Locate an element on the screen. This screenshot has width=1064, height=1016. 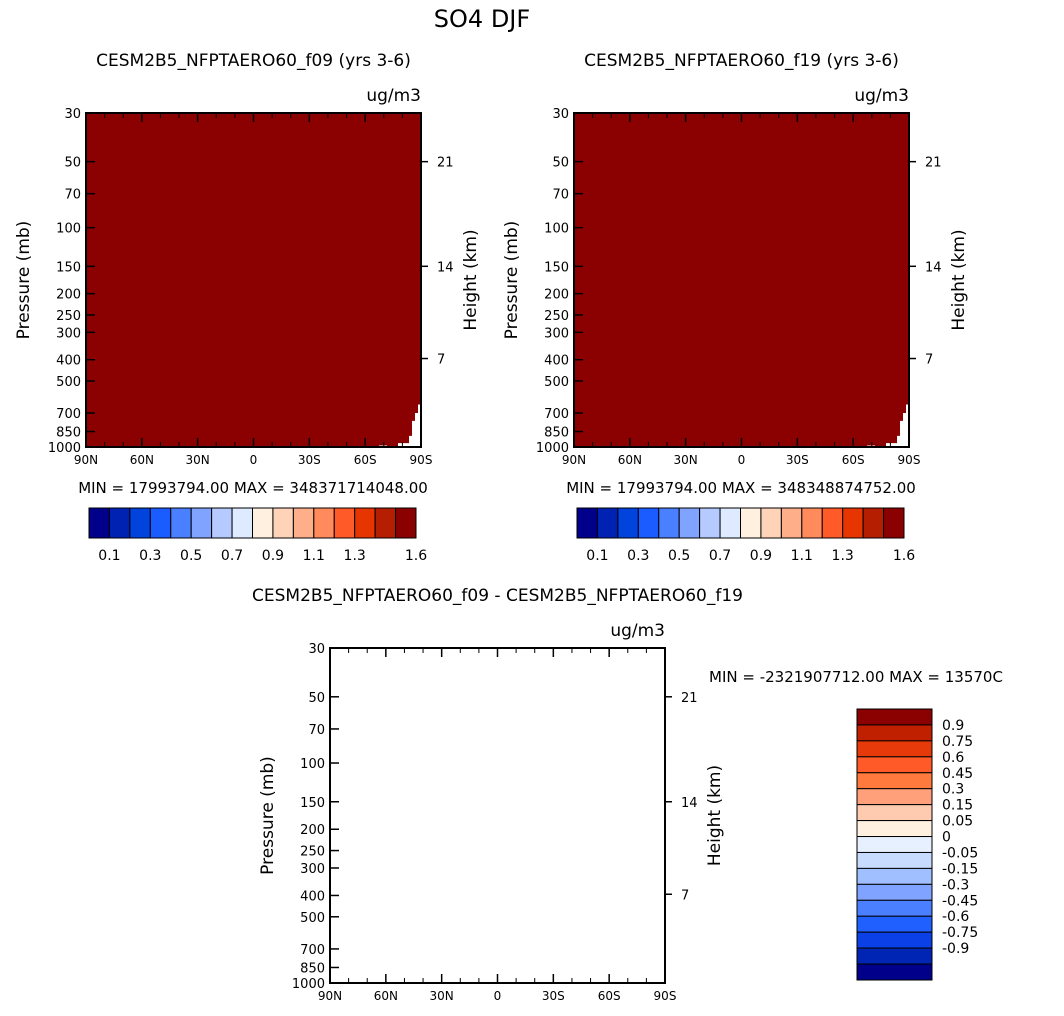
x-tick-label: 0 is located at coordinates (498, 996).